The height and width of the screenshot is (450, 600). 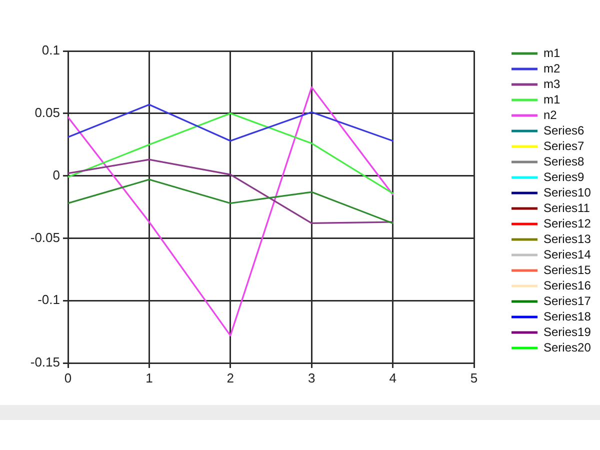 What do you see at coordinates (45, 362) in the screenshot?
I see `y-tick-label: -0.15` at bounding box center [45, 362].